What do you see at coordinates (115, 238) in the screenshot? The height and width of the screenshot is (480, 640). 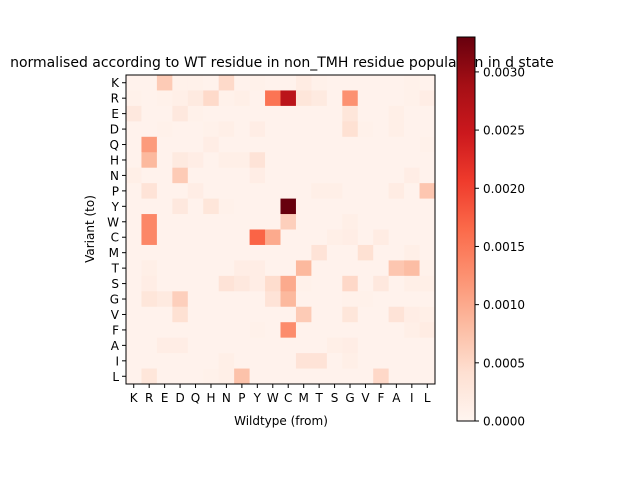 I see `y-tick-label: C` at bounding box center [115, 238].